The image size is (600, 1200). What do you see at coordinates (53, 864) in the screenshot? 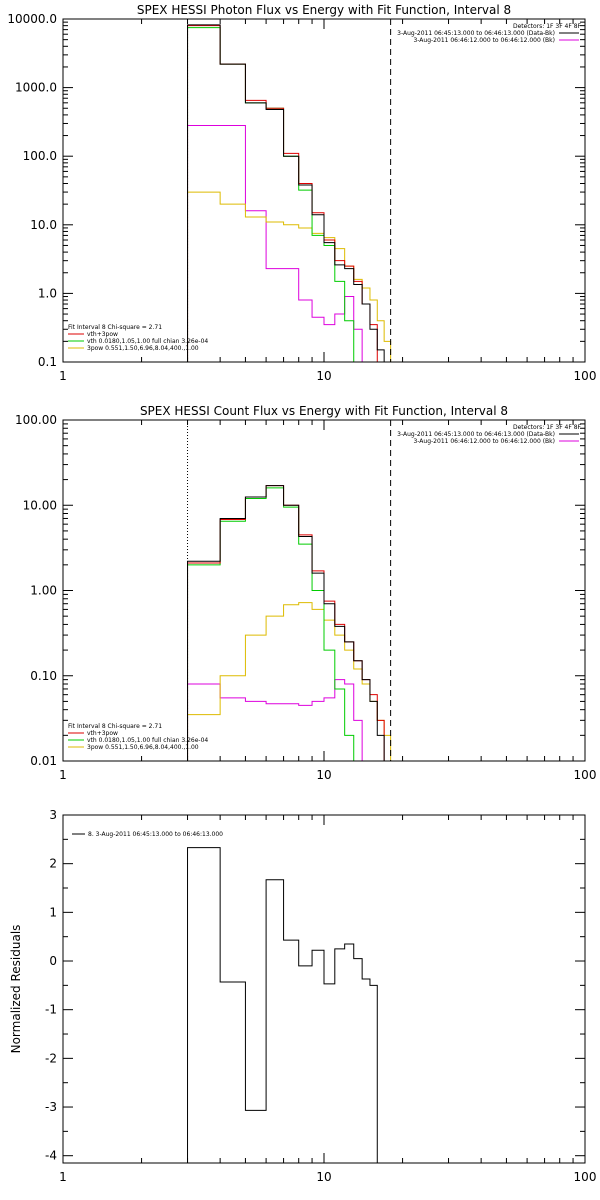
I see `y-tick-label: 2` at bounding box center [53, 864].